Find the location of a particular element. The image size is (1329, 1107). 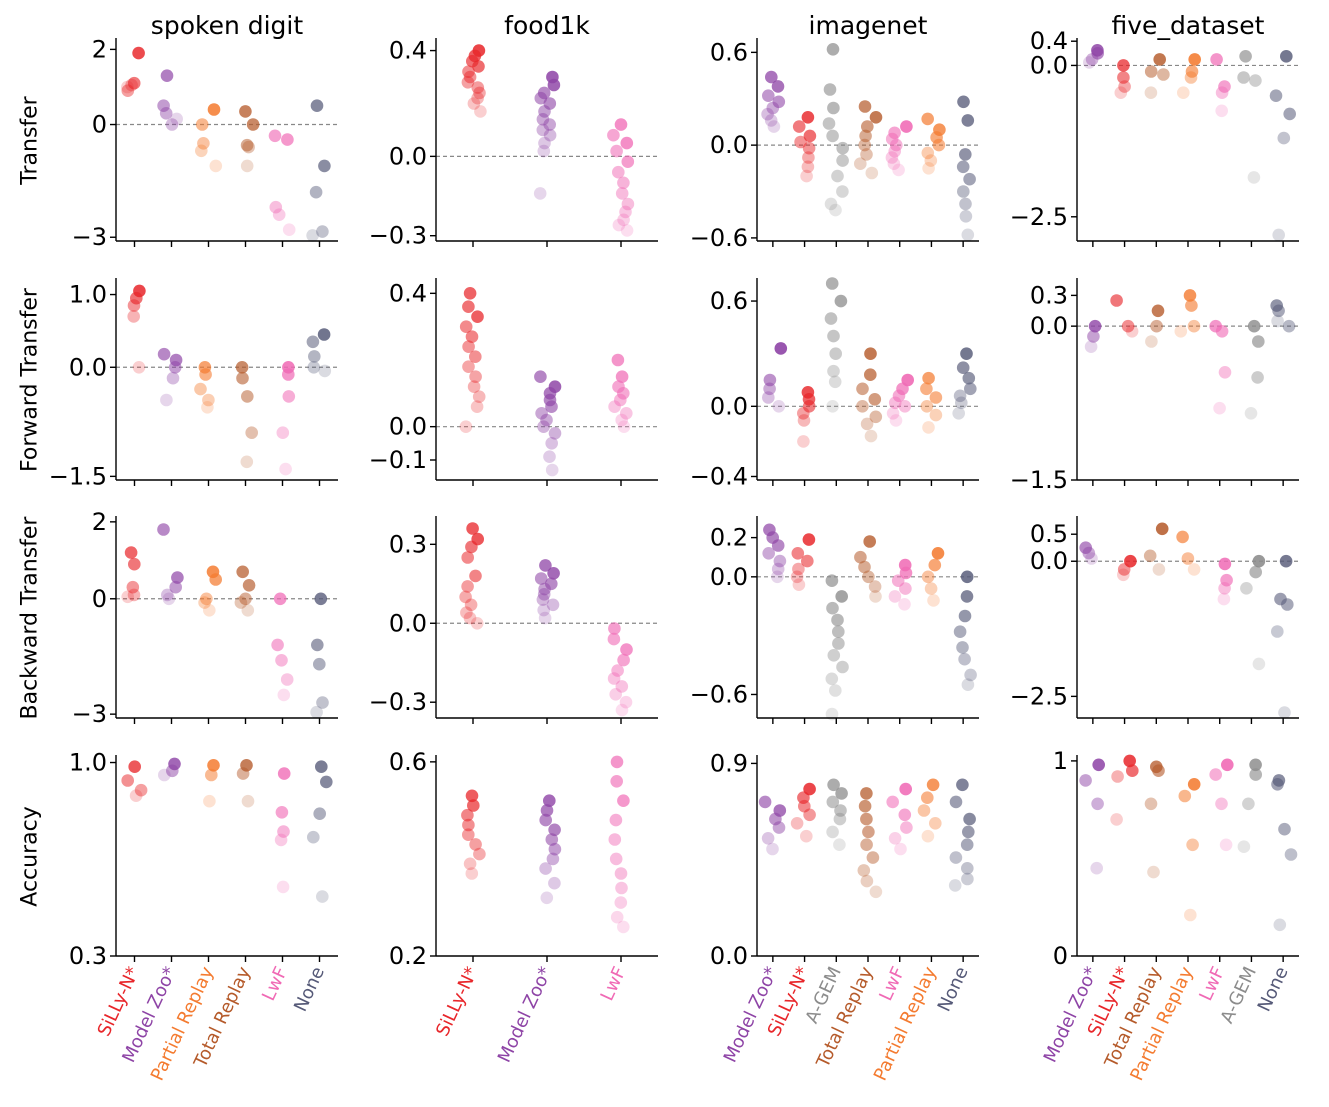

panel-imagenet-backward: −0.6 0.0 0.2 is located at coordinates (834, 620).